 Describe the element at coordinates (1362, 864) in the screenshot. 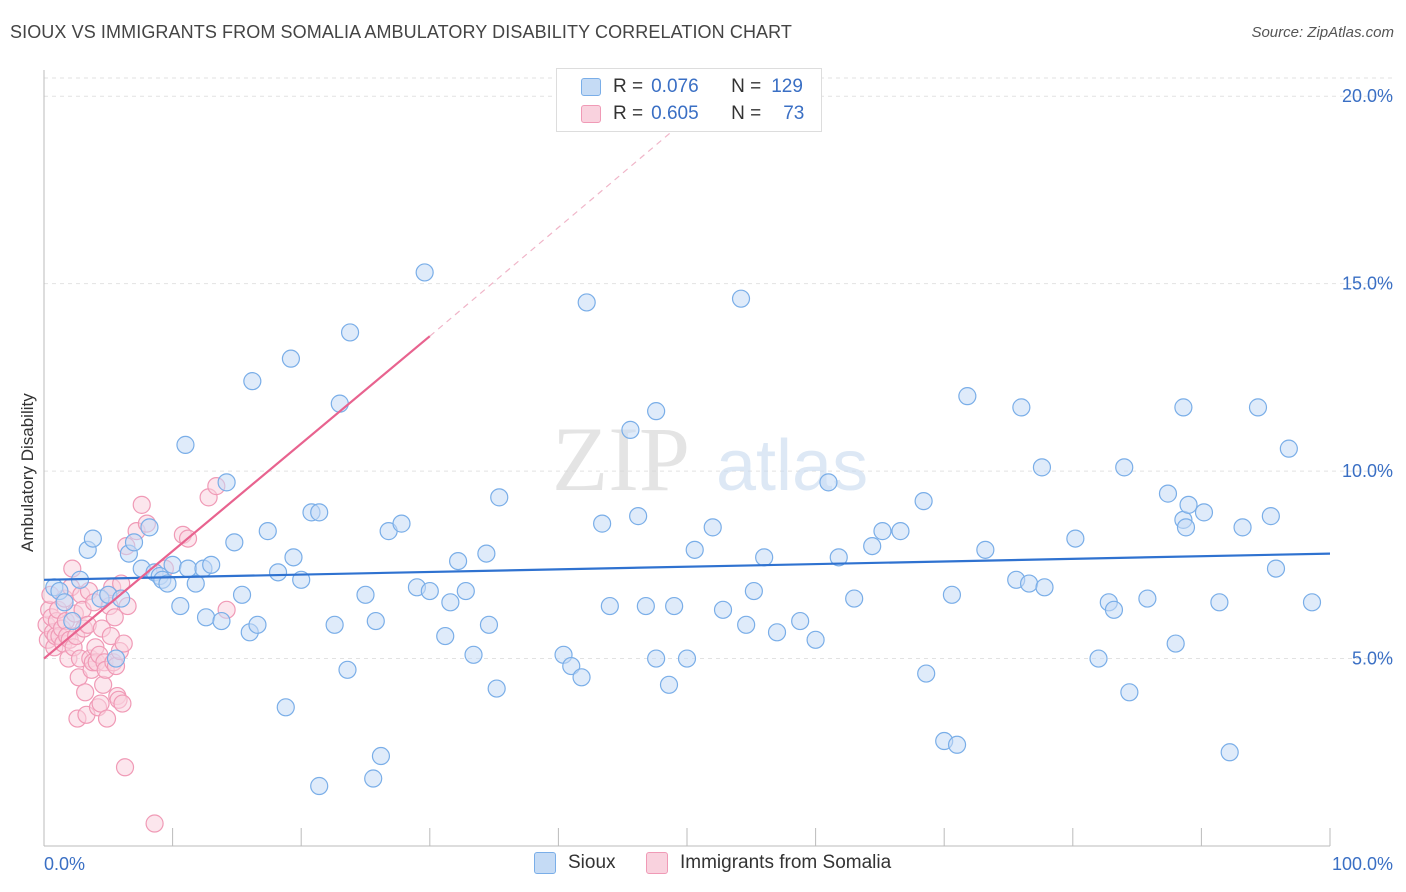

I see `x-tick-label: 100.0%` at that location.